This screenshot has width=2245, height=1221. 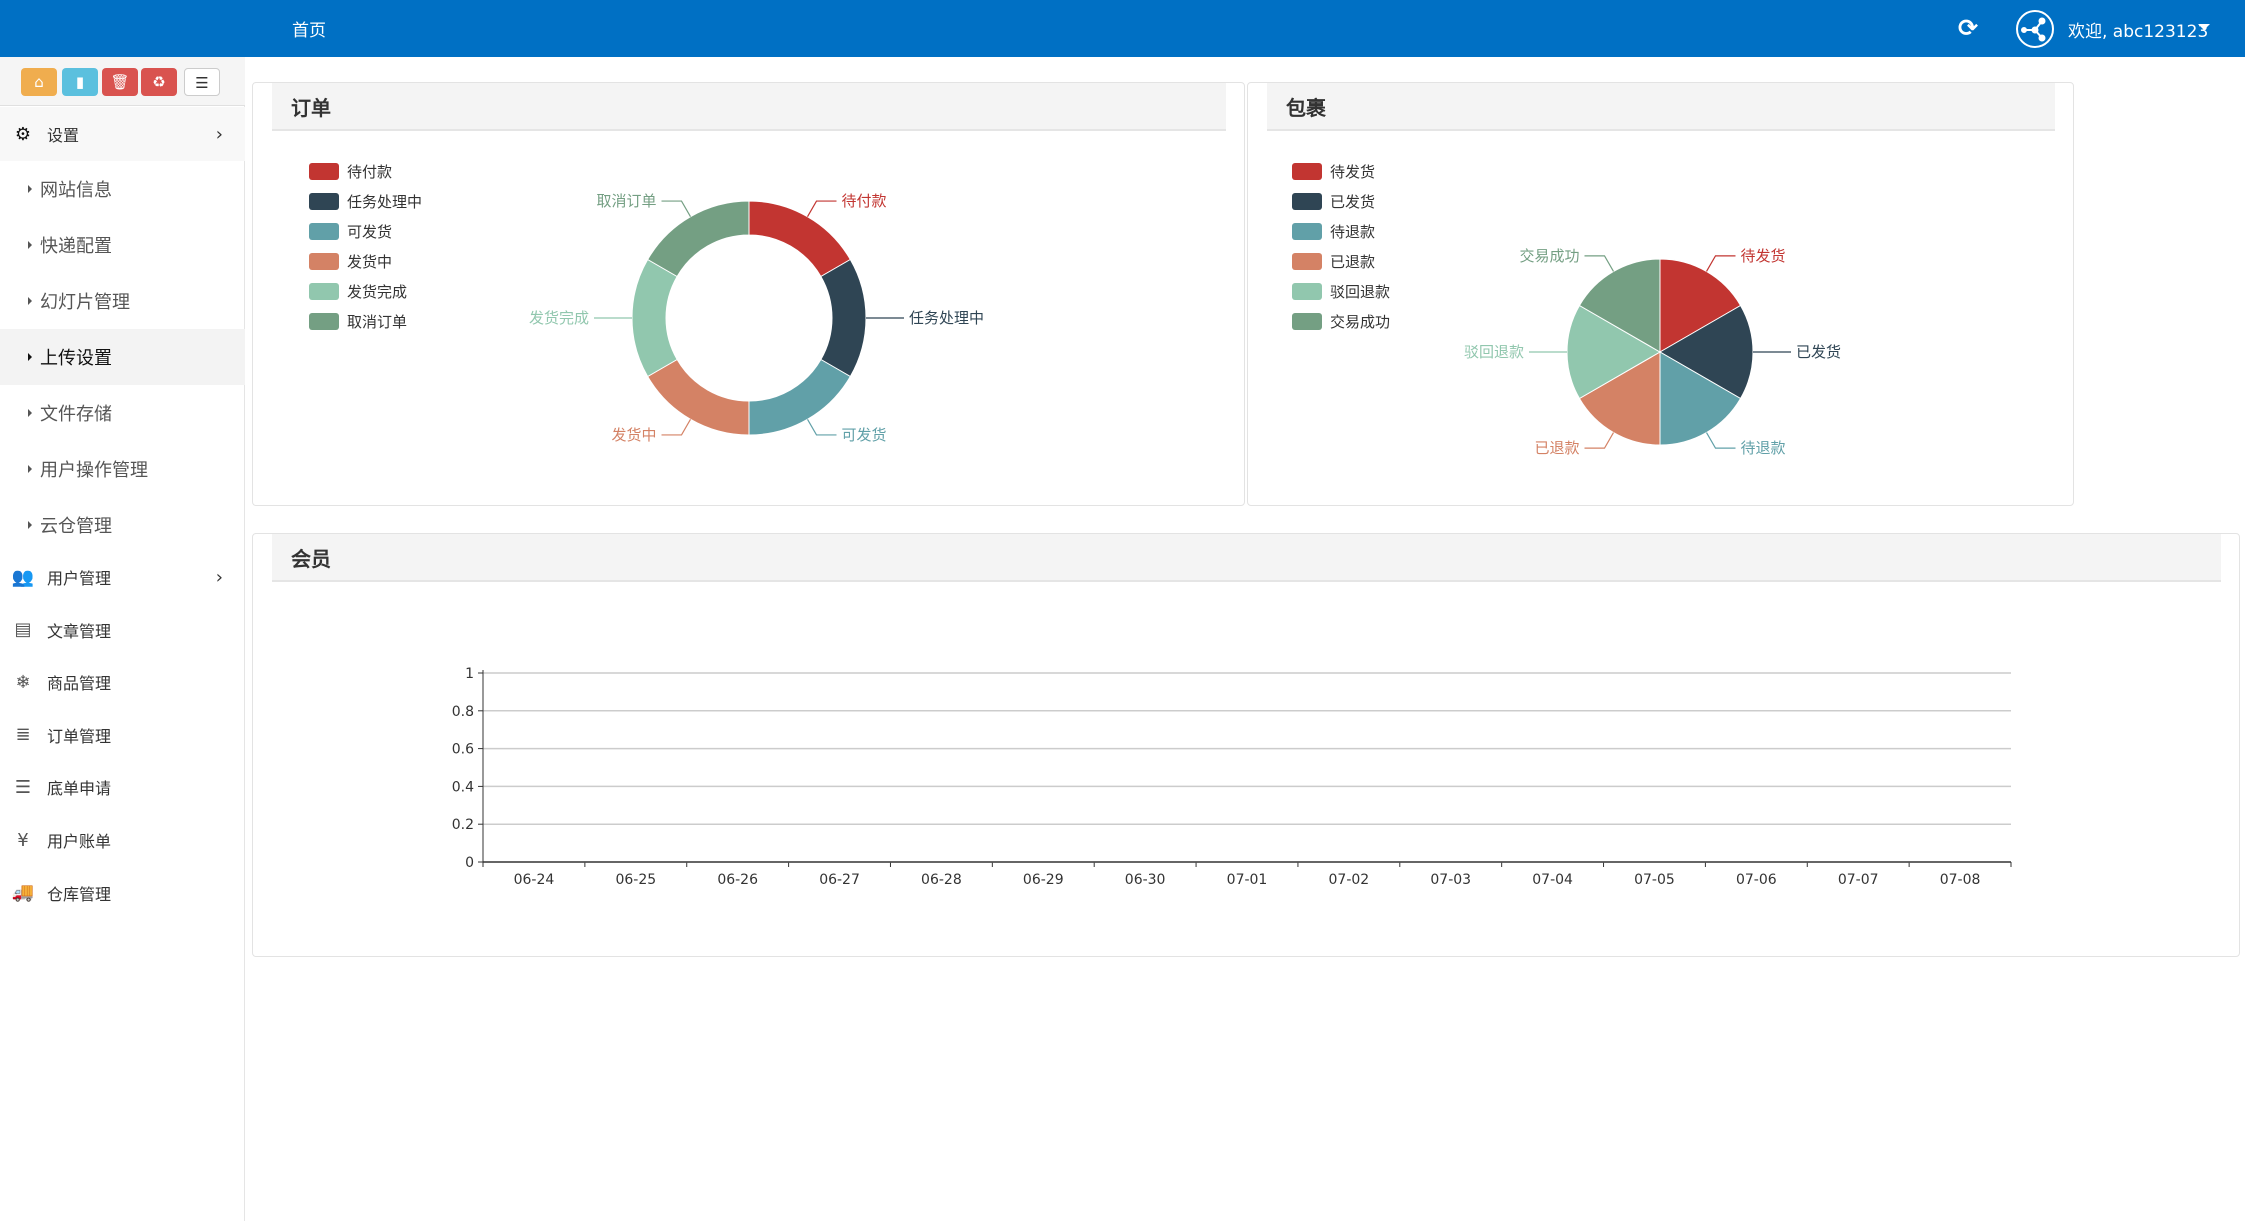 I want to click on list-button: ☰, so click(x=202, y=82).